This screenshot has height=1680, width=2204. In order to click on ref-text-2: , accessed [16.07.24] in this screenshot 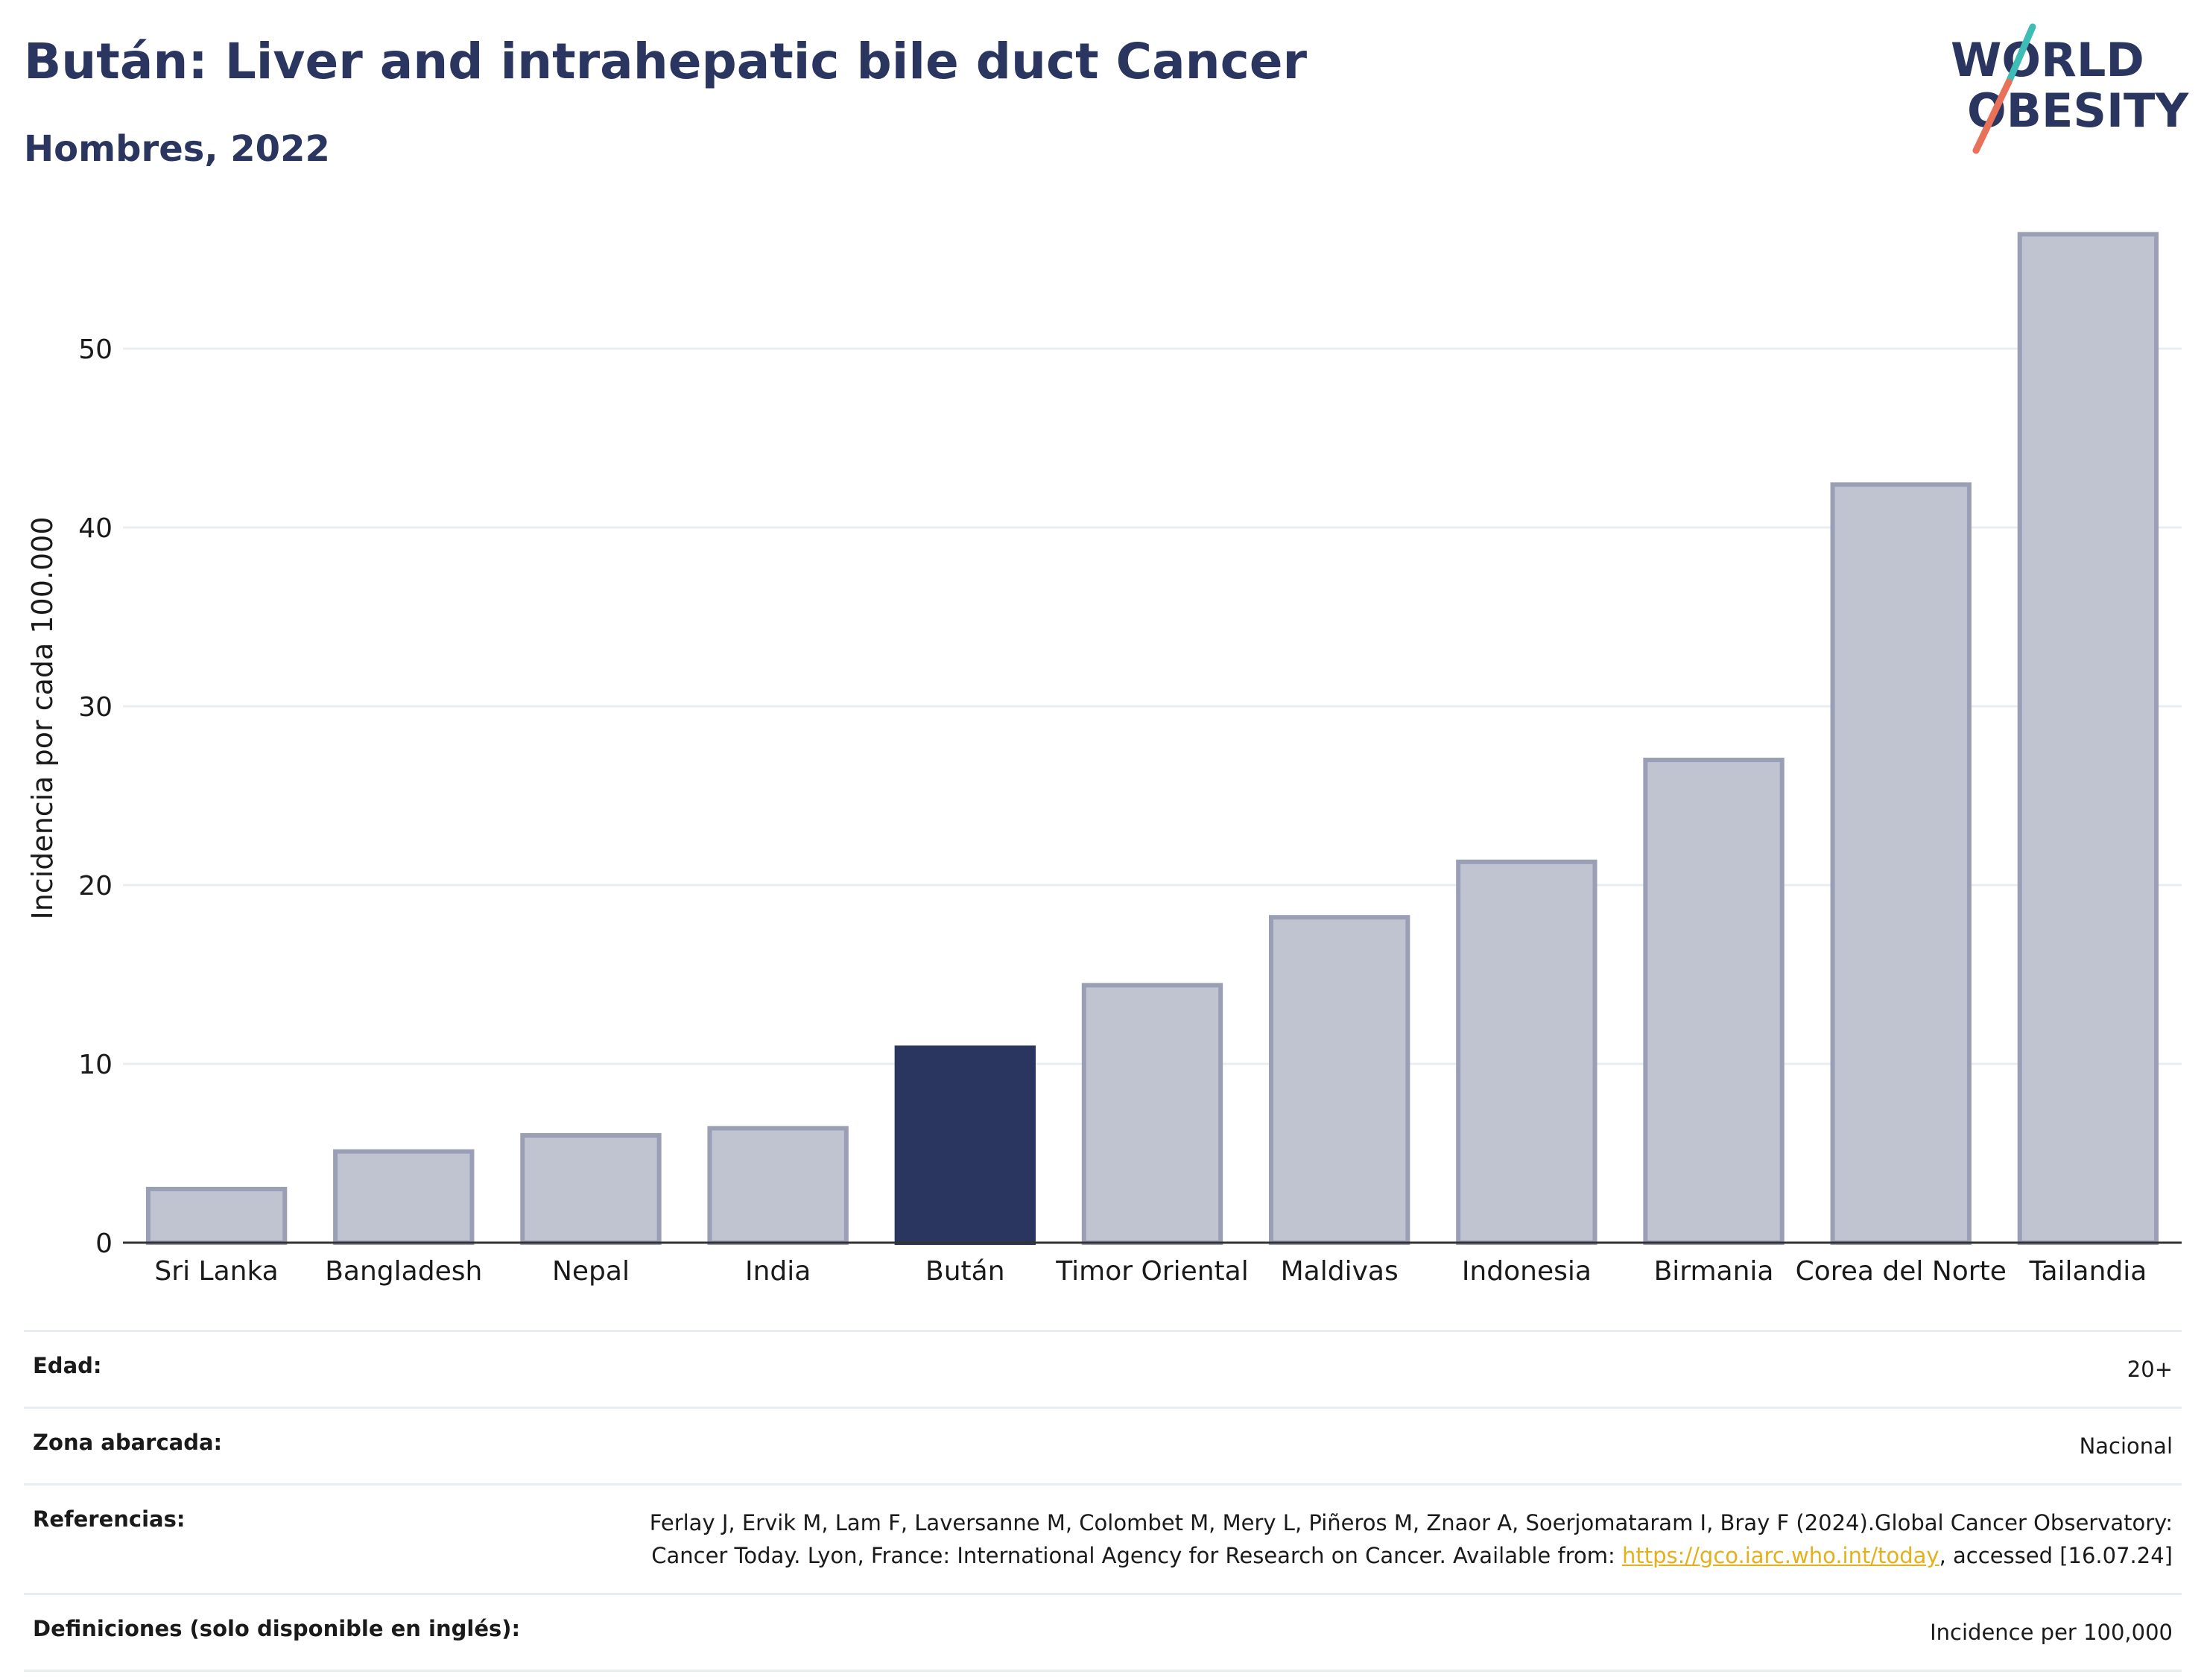, I will do `click(2056, 1555)`.